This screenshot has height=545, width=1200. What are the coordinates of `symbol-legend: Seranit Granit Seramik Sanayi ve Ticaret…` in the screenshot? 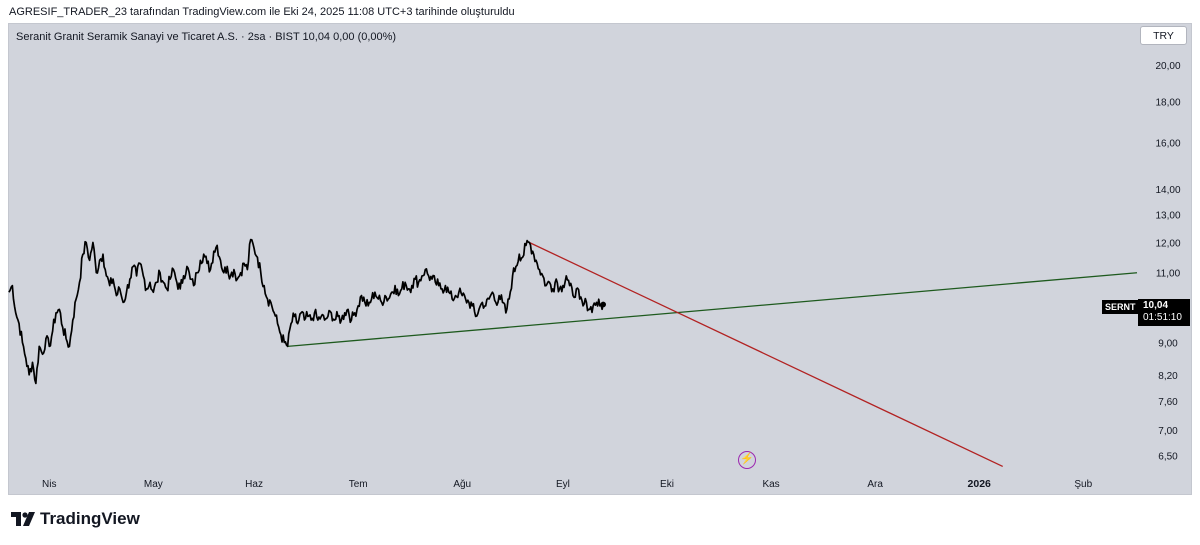 It's located at (206, 37).